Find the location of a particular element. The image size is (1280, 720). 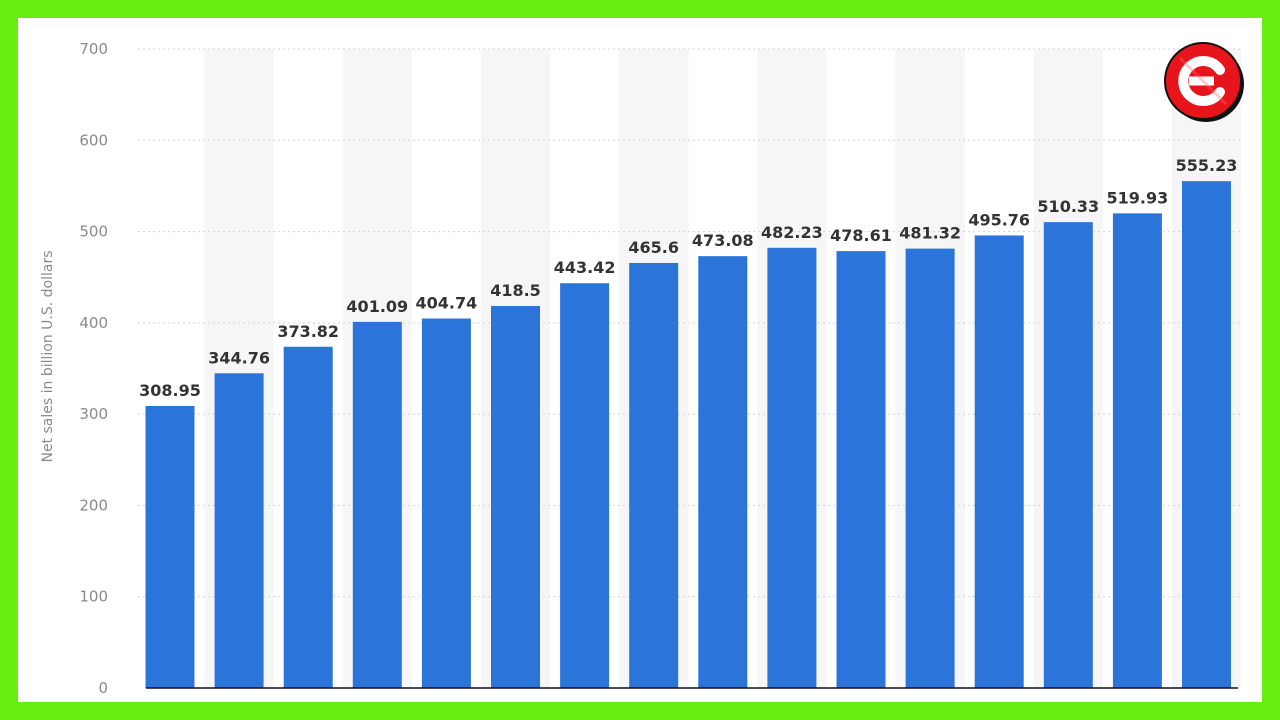

data-label: 404.74 is located at coordinates (447, 303).